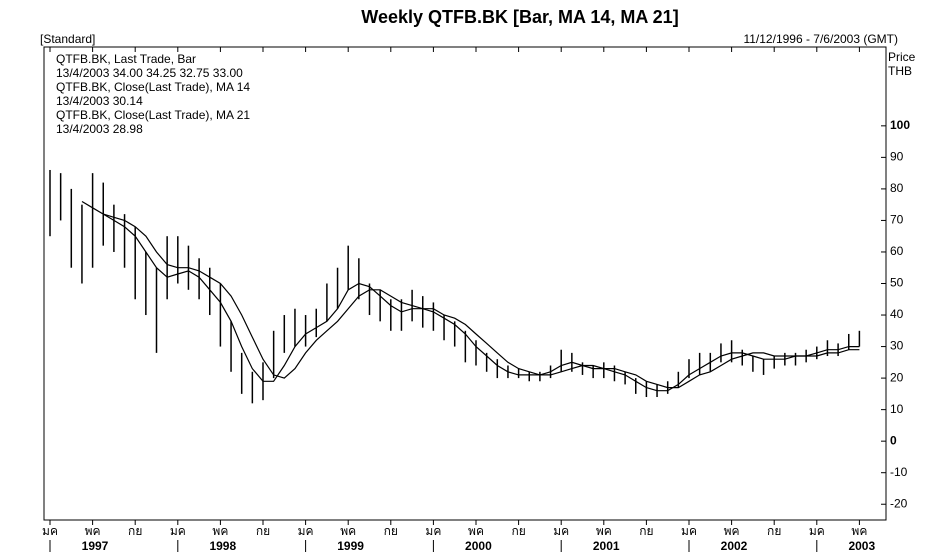 This screenshot has width=934, height=556. Describe the element at coordinates (897, 220) in the screenshot. I see `y-tick-label: 70` at that location.